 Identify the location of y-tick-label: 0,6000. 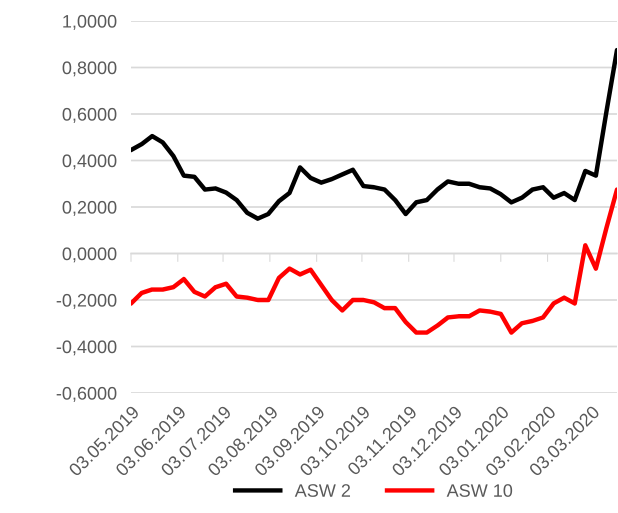
(89, 115).